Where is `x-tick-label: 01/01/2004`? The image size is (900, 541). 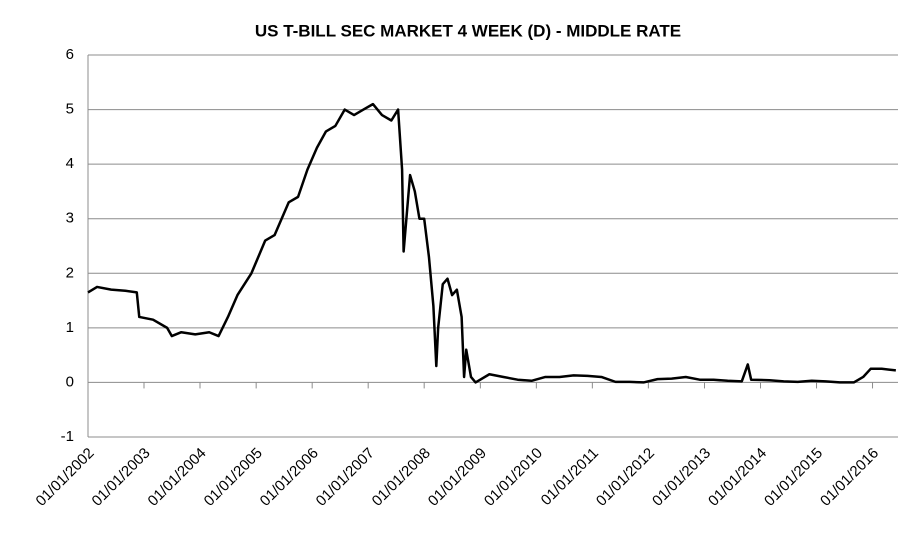 x-tick-label: 01/01/2004 is located at coordinates (177, 477).